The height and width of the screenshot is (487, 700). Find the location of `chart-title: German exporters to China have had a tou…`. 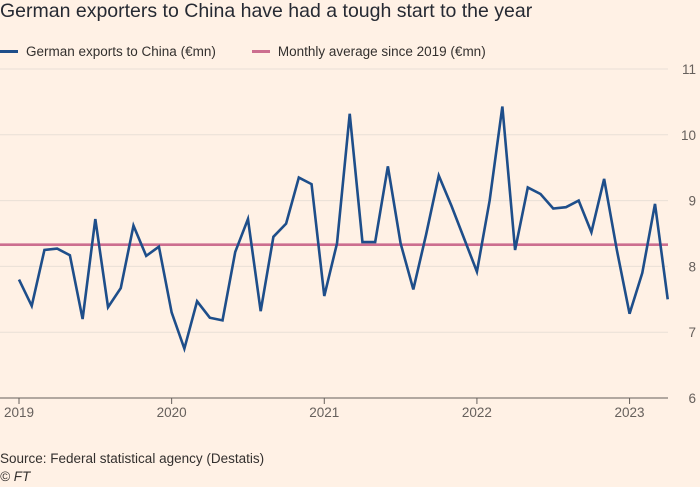

chart-title: German exporters to China have had a tou… is located at coordinates (266, 11).